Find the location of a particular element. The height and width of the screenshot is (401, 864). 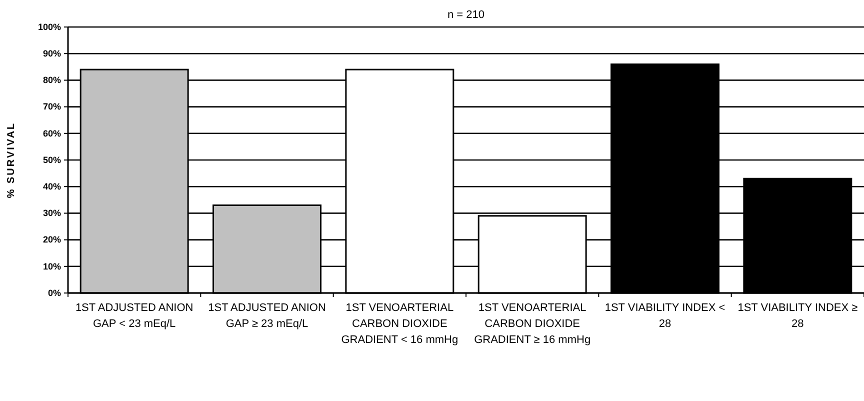

y-tick-label: 10% is located at coordinates (51, 266).